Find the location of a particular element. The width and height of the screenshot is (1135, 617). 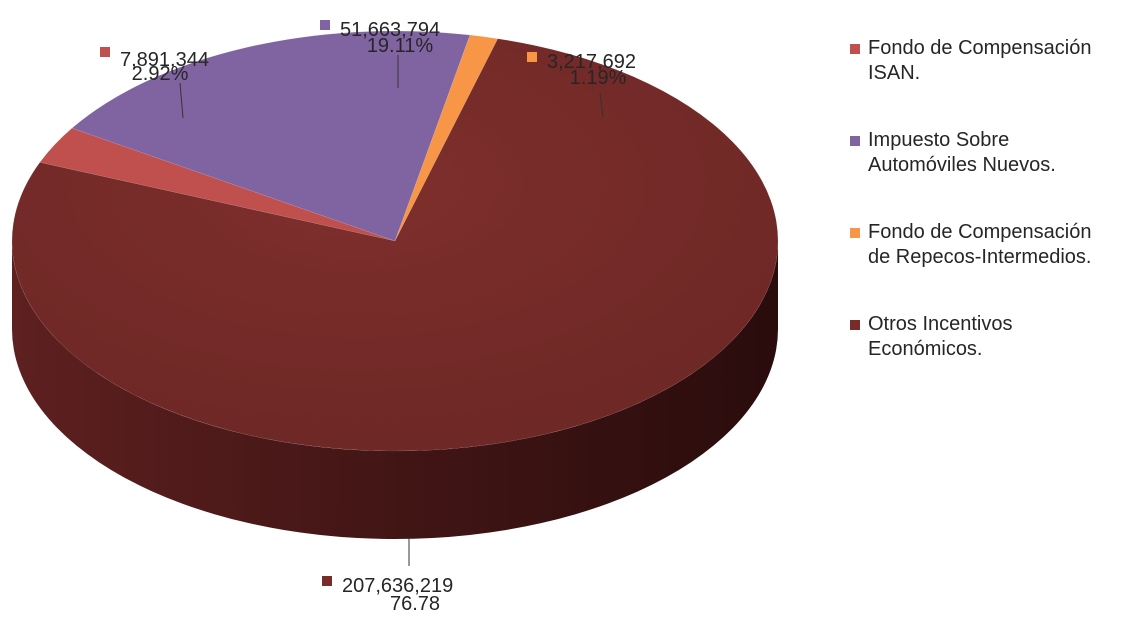

legend-item-fondo-isan: Fondo de Compensación ISAN. is located at coordinates (990, 61).